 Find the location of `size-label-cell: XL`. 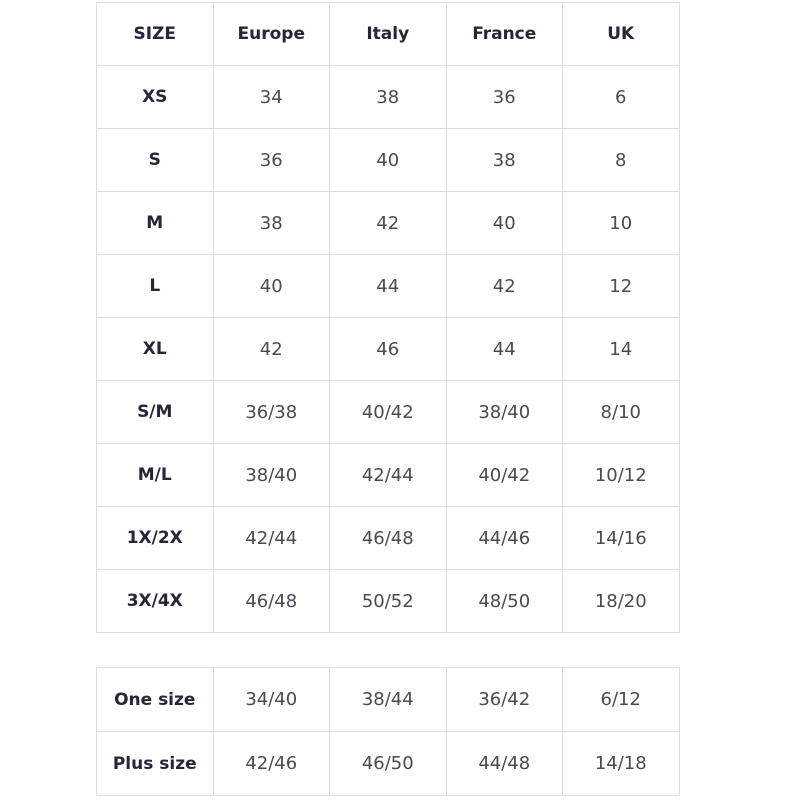

size-label-cell: XL is located at coordinates (155, 349).